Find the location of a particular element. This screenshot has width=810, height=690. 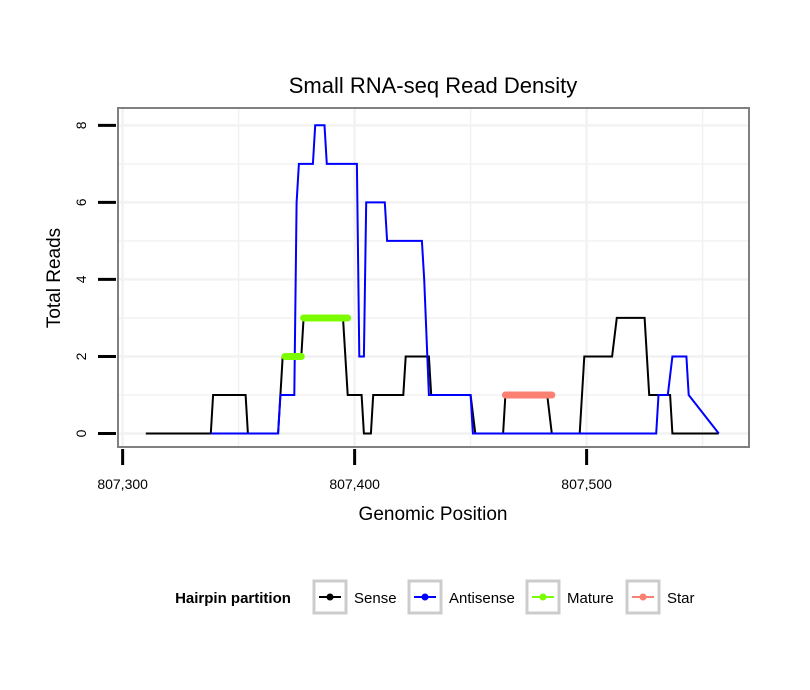

y-tick-label: 2 is located at coordinates (81, 356).